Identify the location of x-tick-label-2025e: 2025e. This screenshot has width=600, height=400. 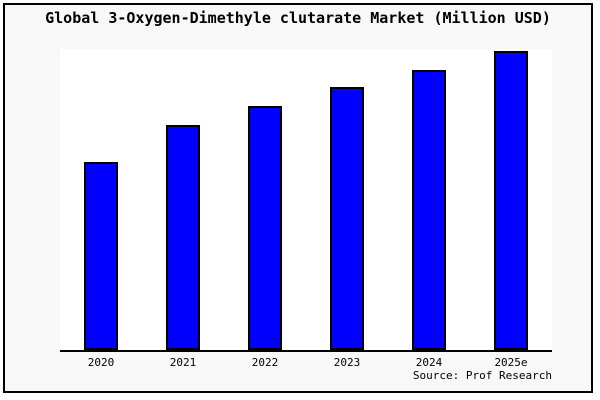
(511, 362).